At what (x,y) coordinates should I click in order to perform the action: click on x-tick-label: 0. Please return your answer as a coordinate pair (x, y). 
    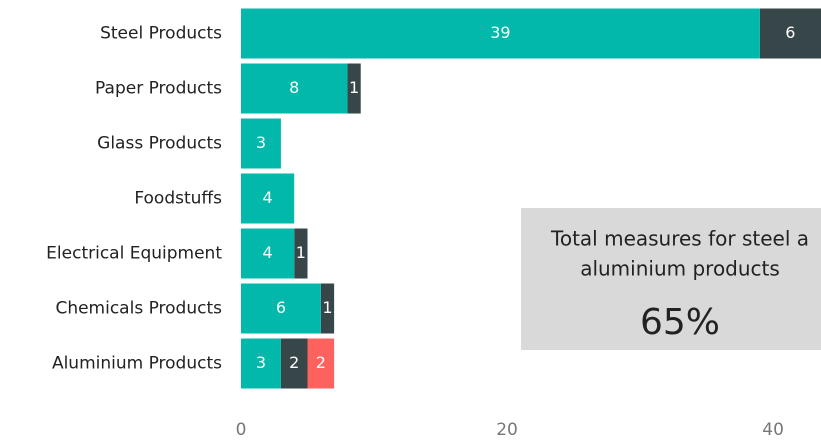
    Looking at the image, I should click on (241, 430).